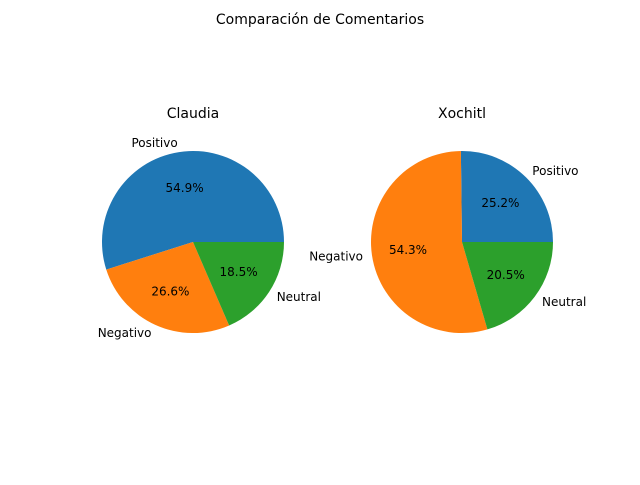  I want to click on slice-xochitl-negativo, so click(429, 242).